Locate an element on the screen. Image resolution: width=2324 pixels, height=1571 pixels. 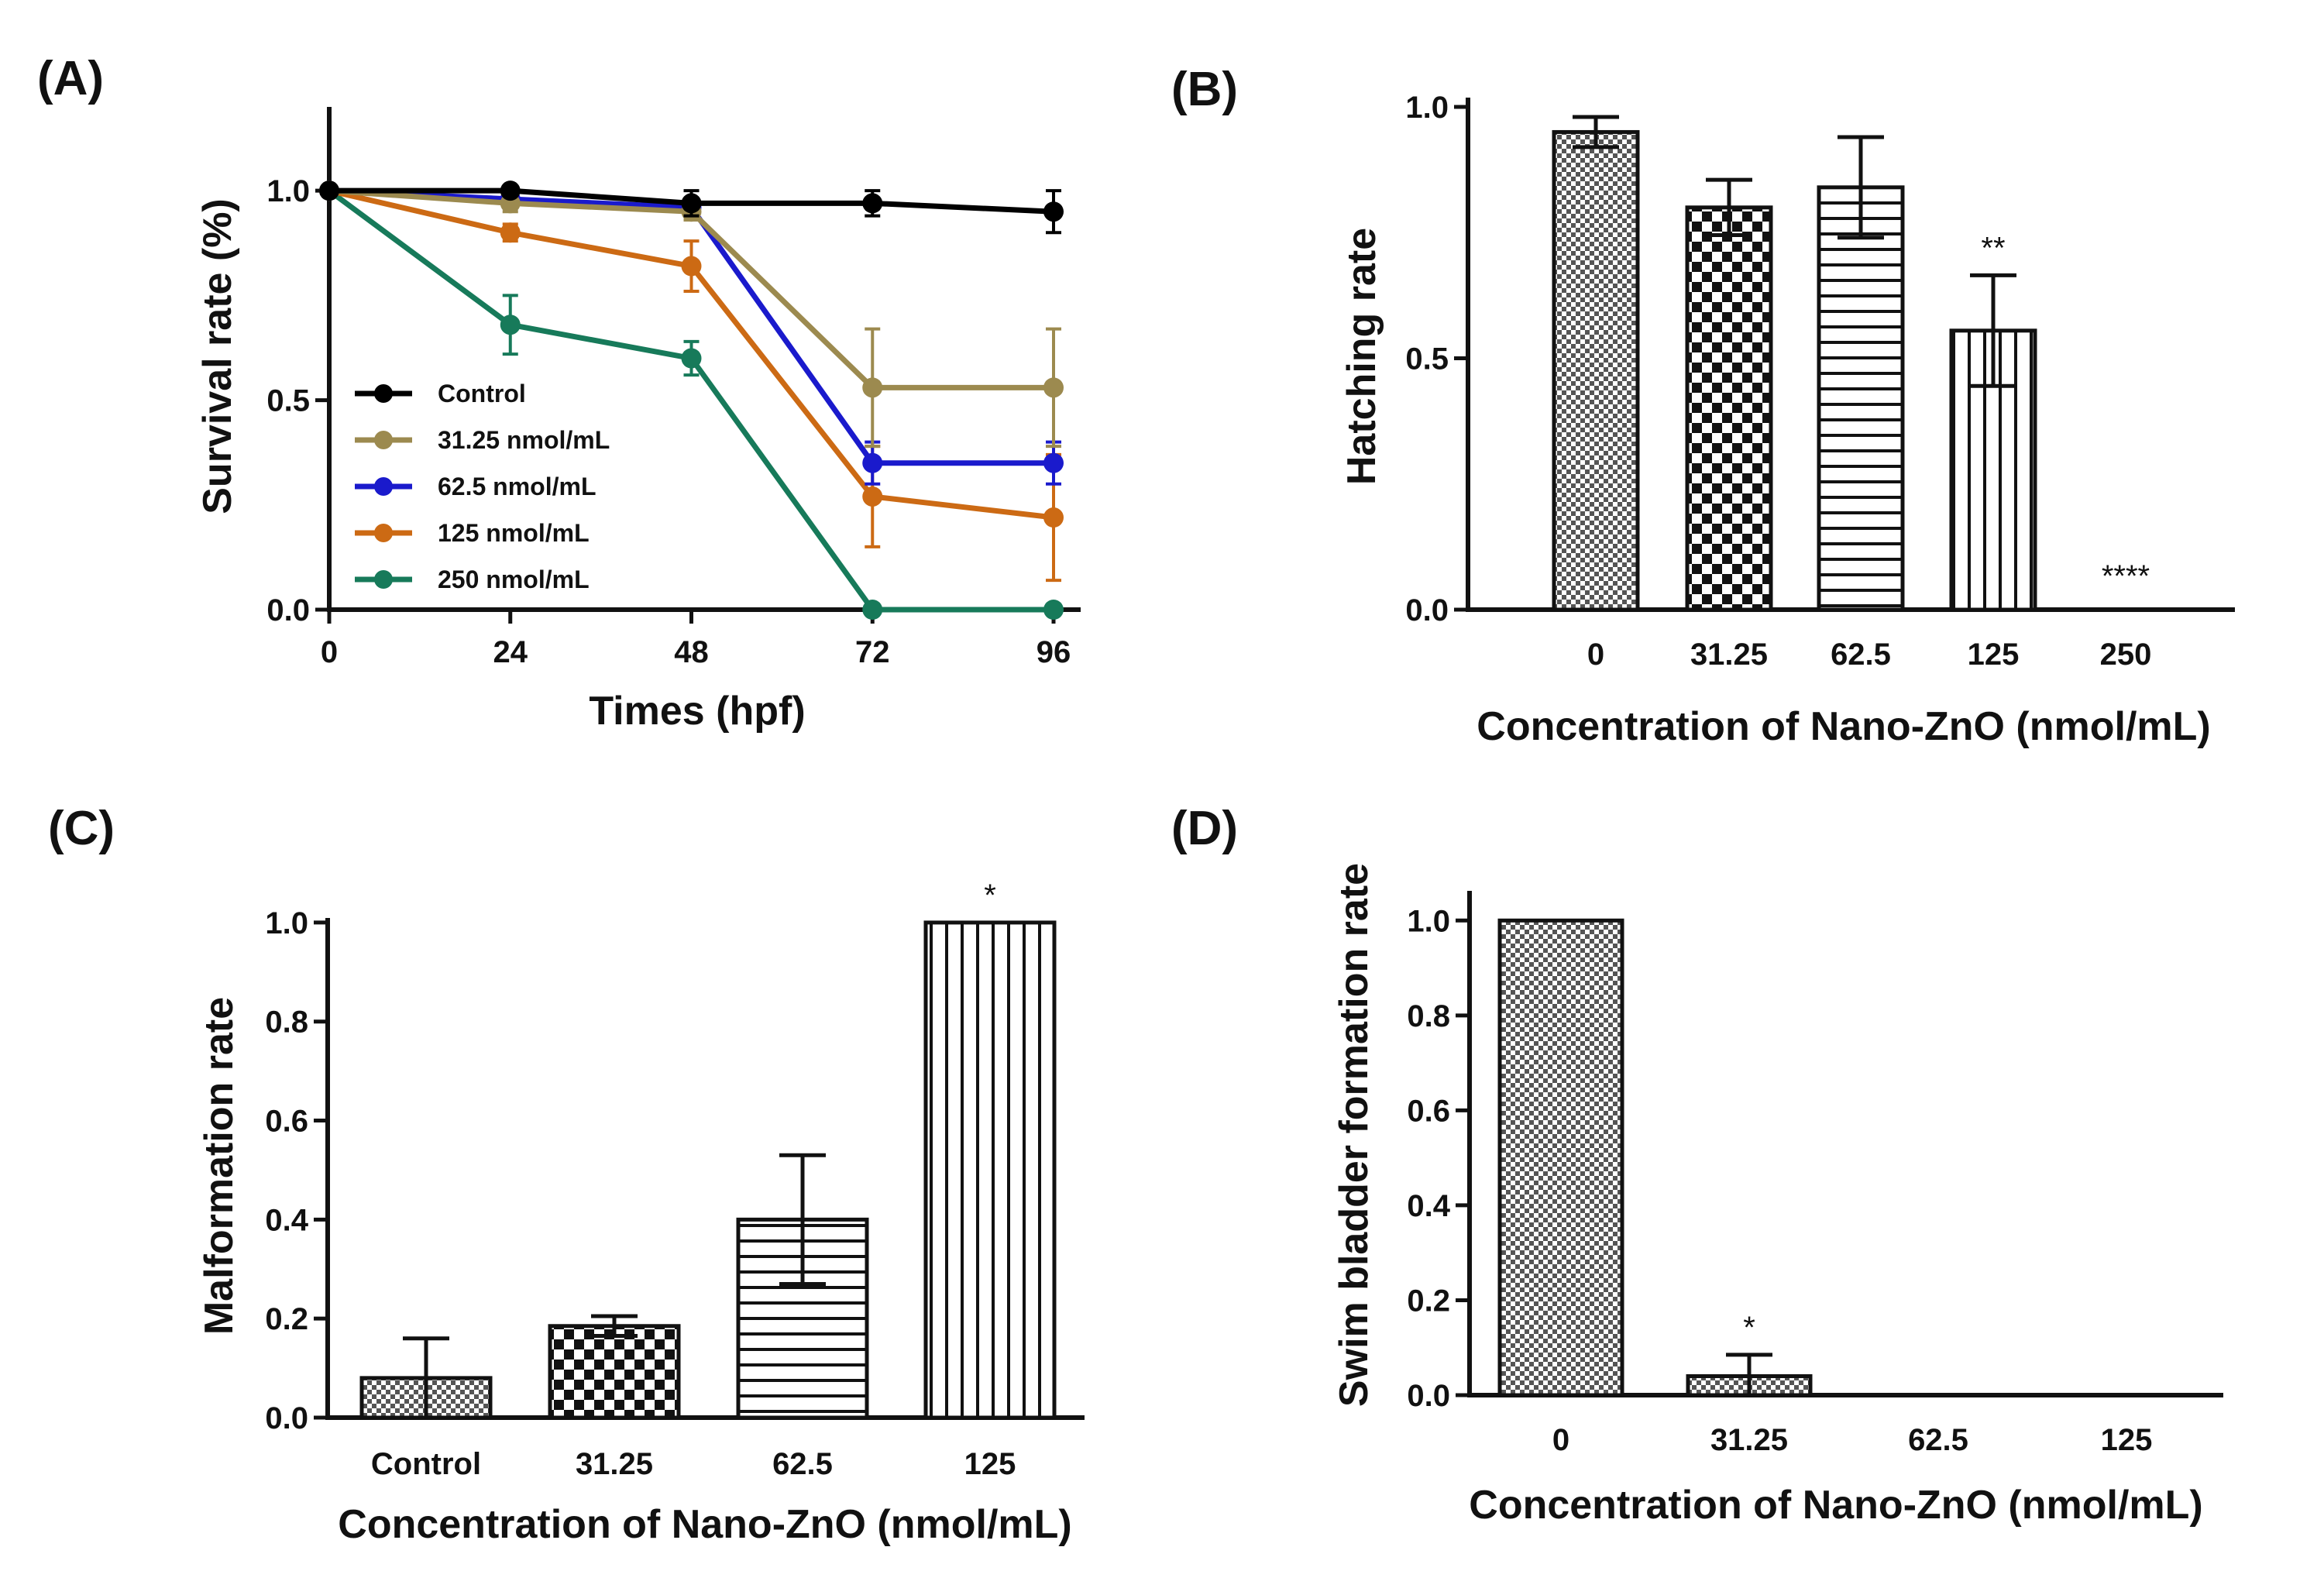
panel-a-x-axis-title: Times (hpf) is located at coordinates (697, 712).